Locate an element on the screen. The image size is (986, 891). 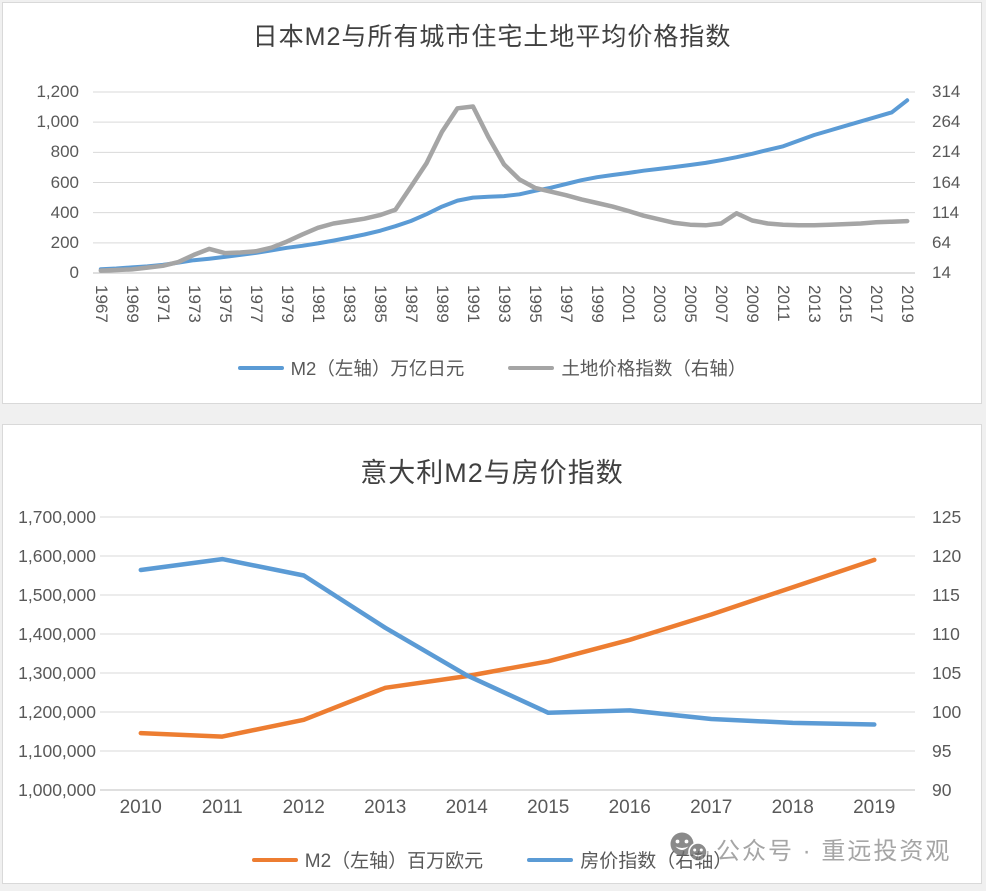
legend-item: M2（左轴）百万欧元 is located at coordinates (367, 859).